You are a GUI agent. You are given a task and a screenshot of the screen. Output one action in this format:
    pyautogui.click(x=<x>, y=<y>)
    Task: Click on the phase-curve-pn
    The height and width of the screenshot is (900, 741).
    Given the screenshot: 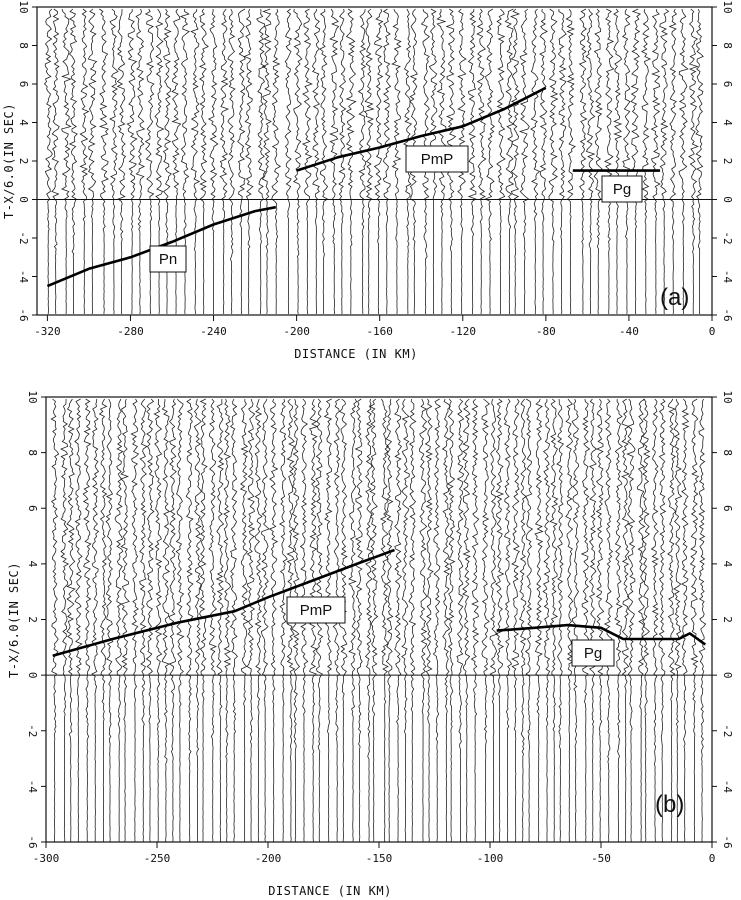 What is the action you would take?
    pyautogui.click(x=161, y=246)
    